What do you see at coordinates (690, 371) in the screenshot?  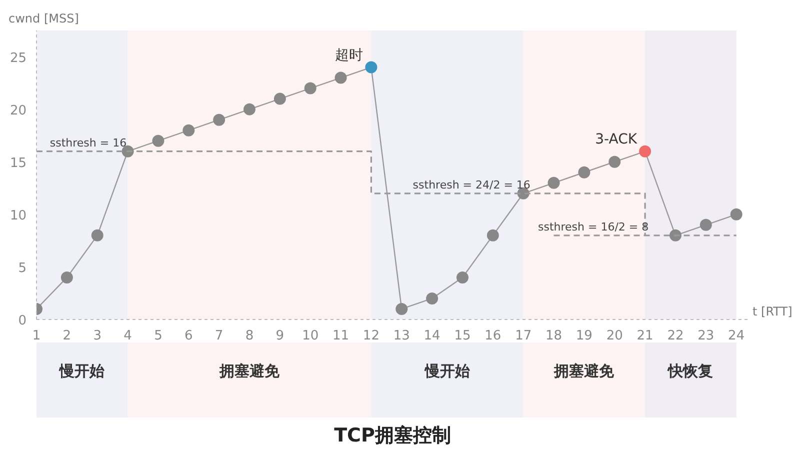 I see `band-label: 快恢复` at bounding box center [690, 371].